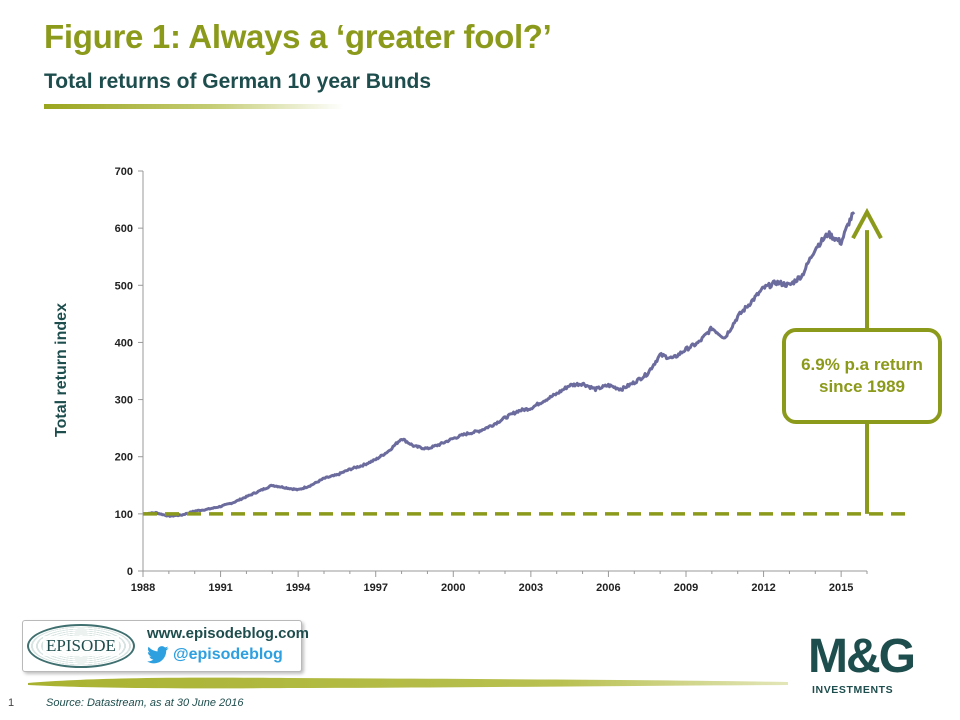  Describe the element at coordinates (145, 703) in the screenshot. I see `source-note: Source: Datastream, as at 30 June 2016` at that location.